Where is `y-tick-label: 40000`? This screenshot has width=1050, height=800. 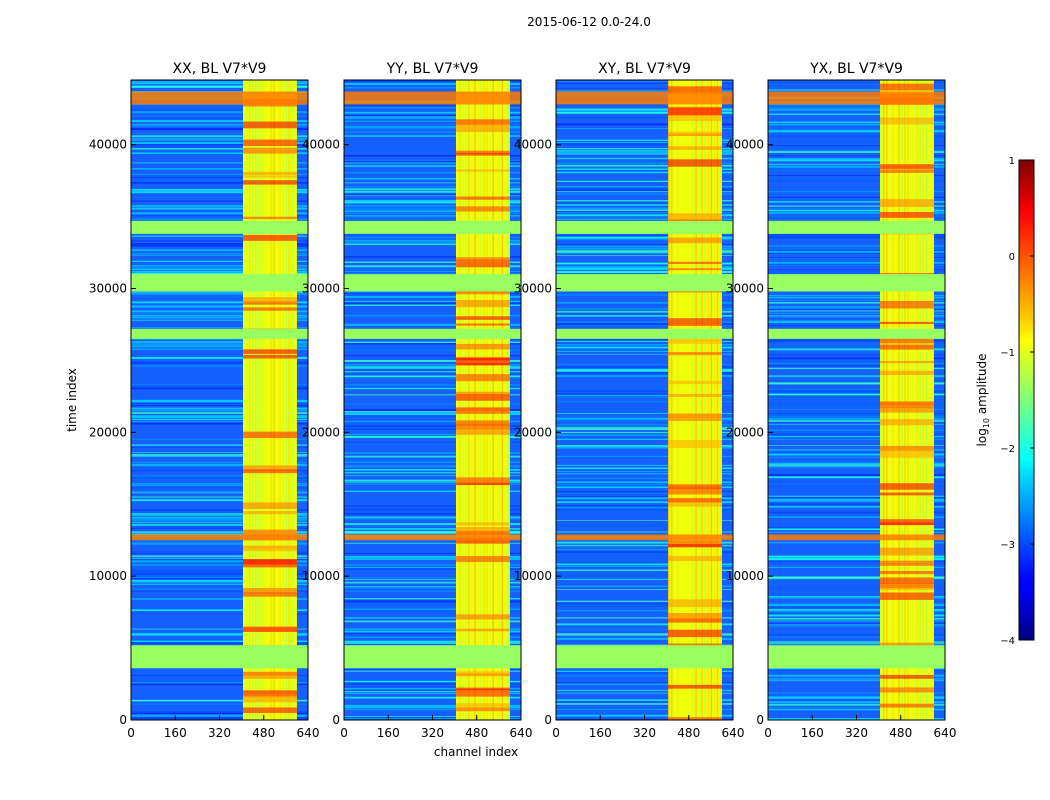
y-tick-label: 40000 is located at coordinates (533, 145).